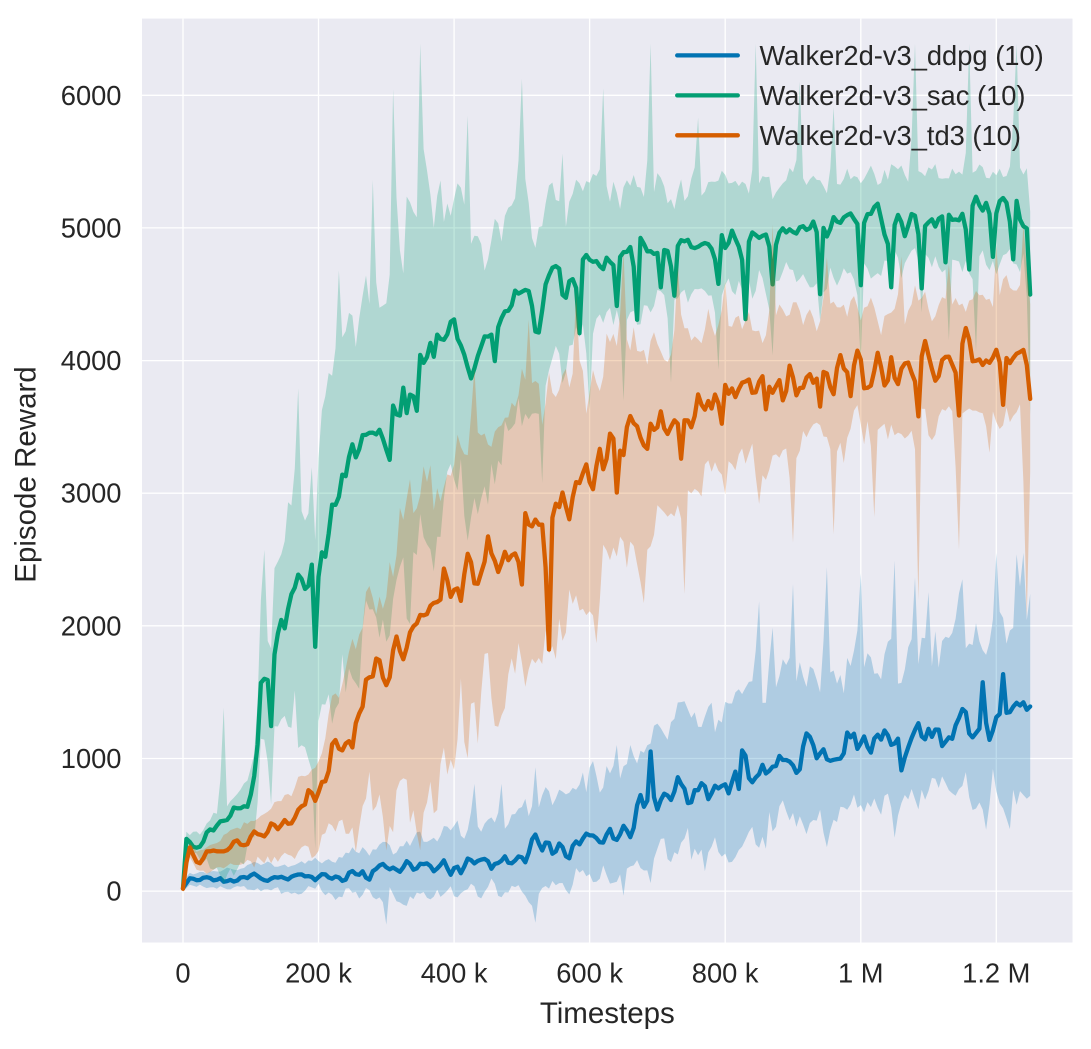  What do you see at coordinates (91, 95) in the screenshot?
I see `svg-text: 6000` at bounding box center [91, 95].